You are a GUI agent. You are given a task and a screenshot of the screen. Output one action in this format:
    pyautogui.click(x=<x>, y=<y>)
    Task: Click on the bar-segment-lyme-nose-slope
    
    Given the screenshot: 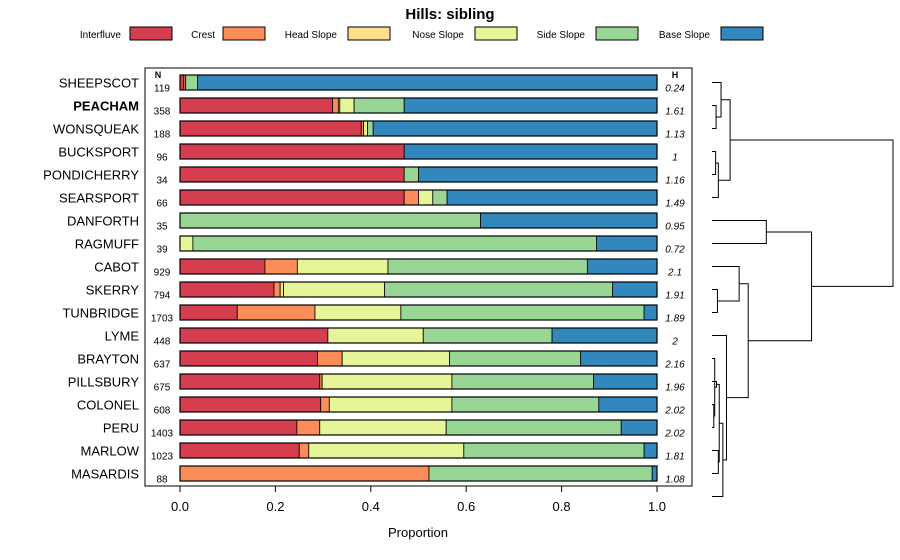 What is the action you would take?
    pyautogui.click(x=375, y=335)
    